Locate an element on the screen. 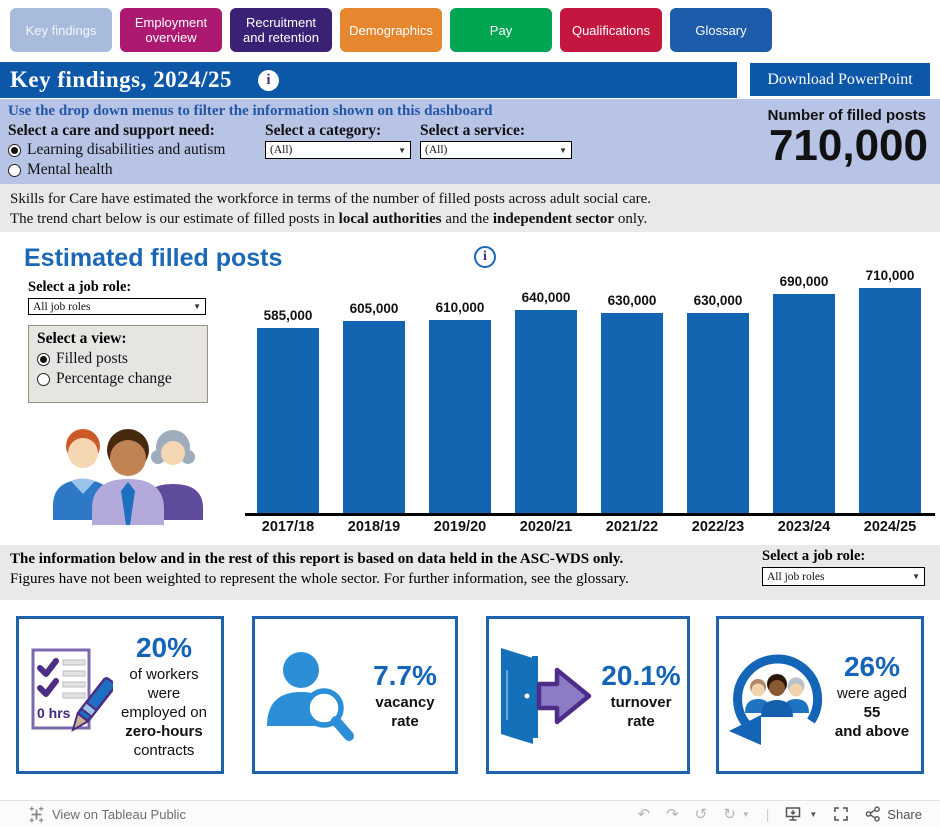 The image size is (940, 827). x-axis-tick-label: 2024/25 is located at coordinates (890, 527).